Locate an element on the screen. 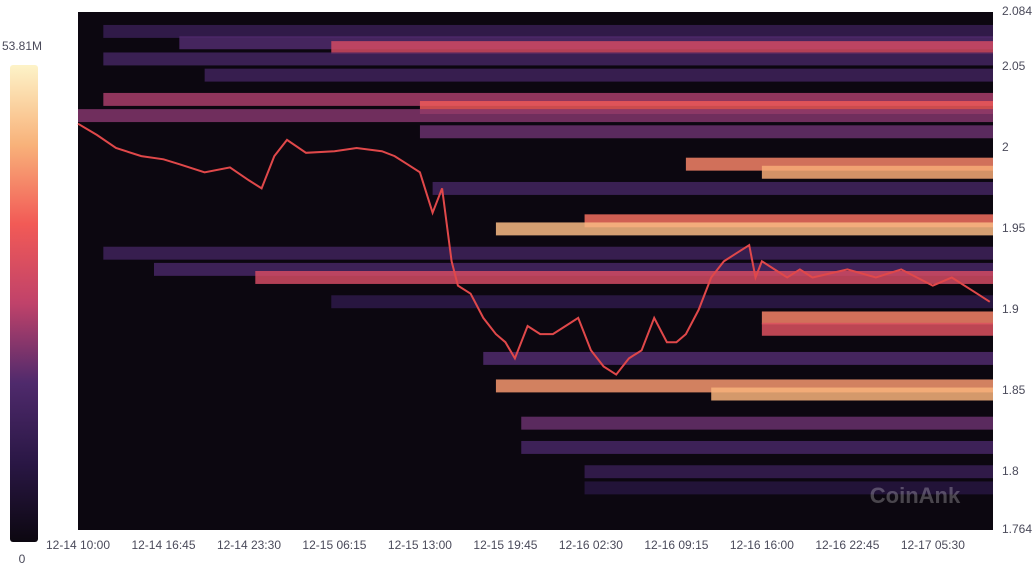 The width and height of the screenshot is (1034, 571). colorbar-label: 53.81M is located at coordinates (22, 46).